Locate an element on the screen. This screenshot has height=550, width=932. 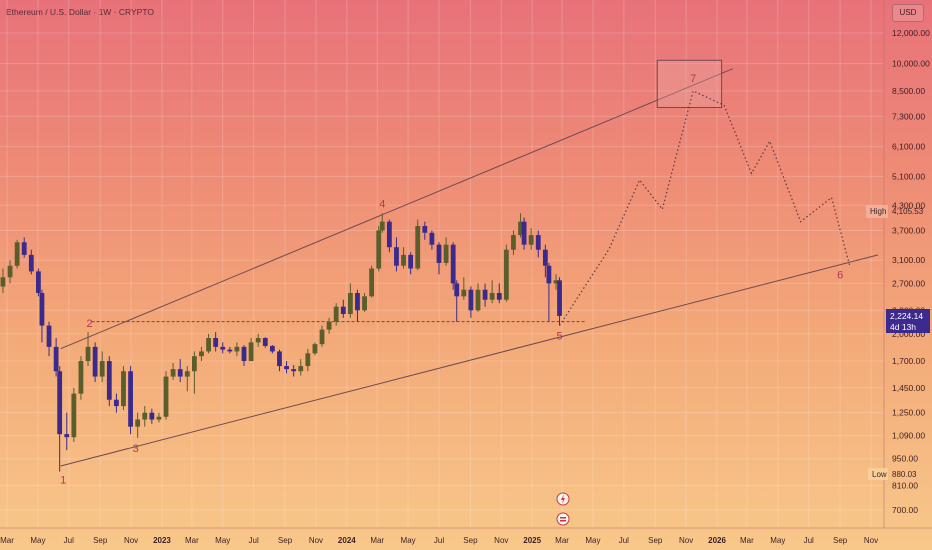
time-tick-label: 2026 is located at coordinates (717, 540).